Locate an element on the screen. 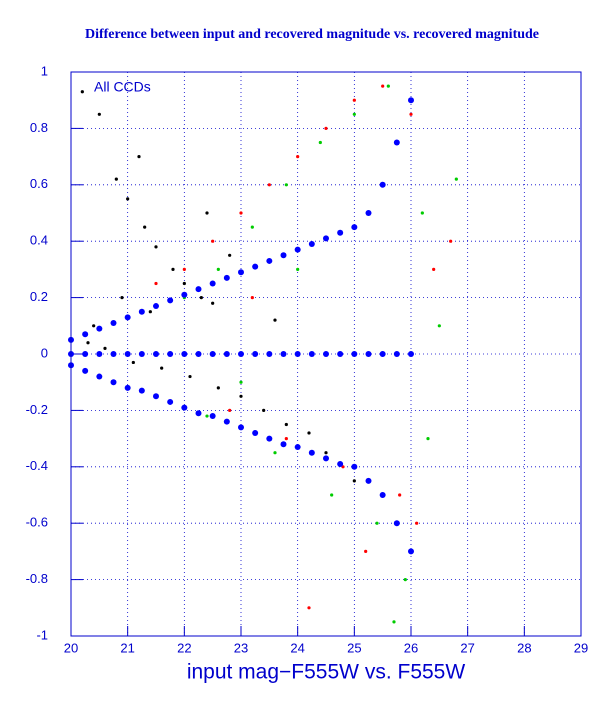 Image resolution: width=612 pixels, height=709 pixels. x-tick-label: 28 is located at coordinates (524, 647).